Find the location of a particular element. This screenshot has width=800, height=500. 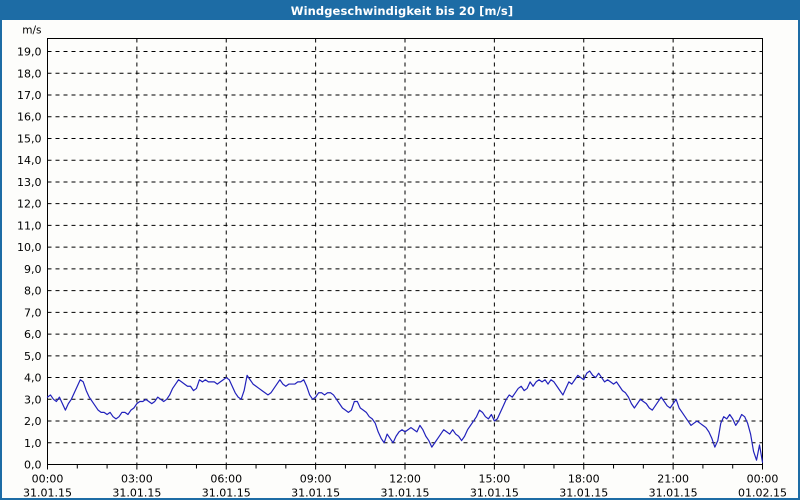

y-axis-tick-label: 19,0 is located at coordinates (29, 52).